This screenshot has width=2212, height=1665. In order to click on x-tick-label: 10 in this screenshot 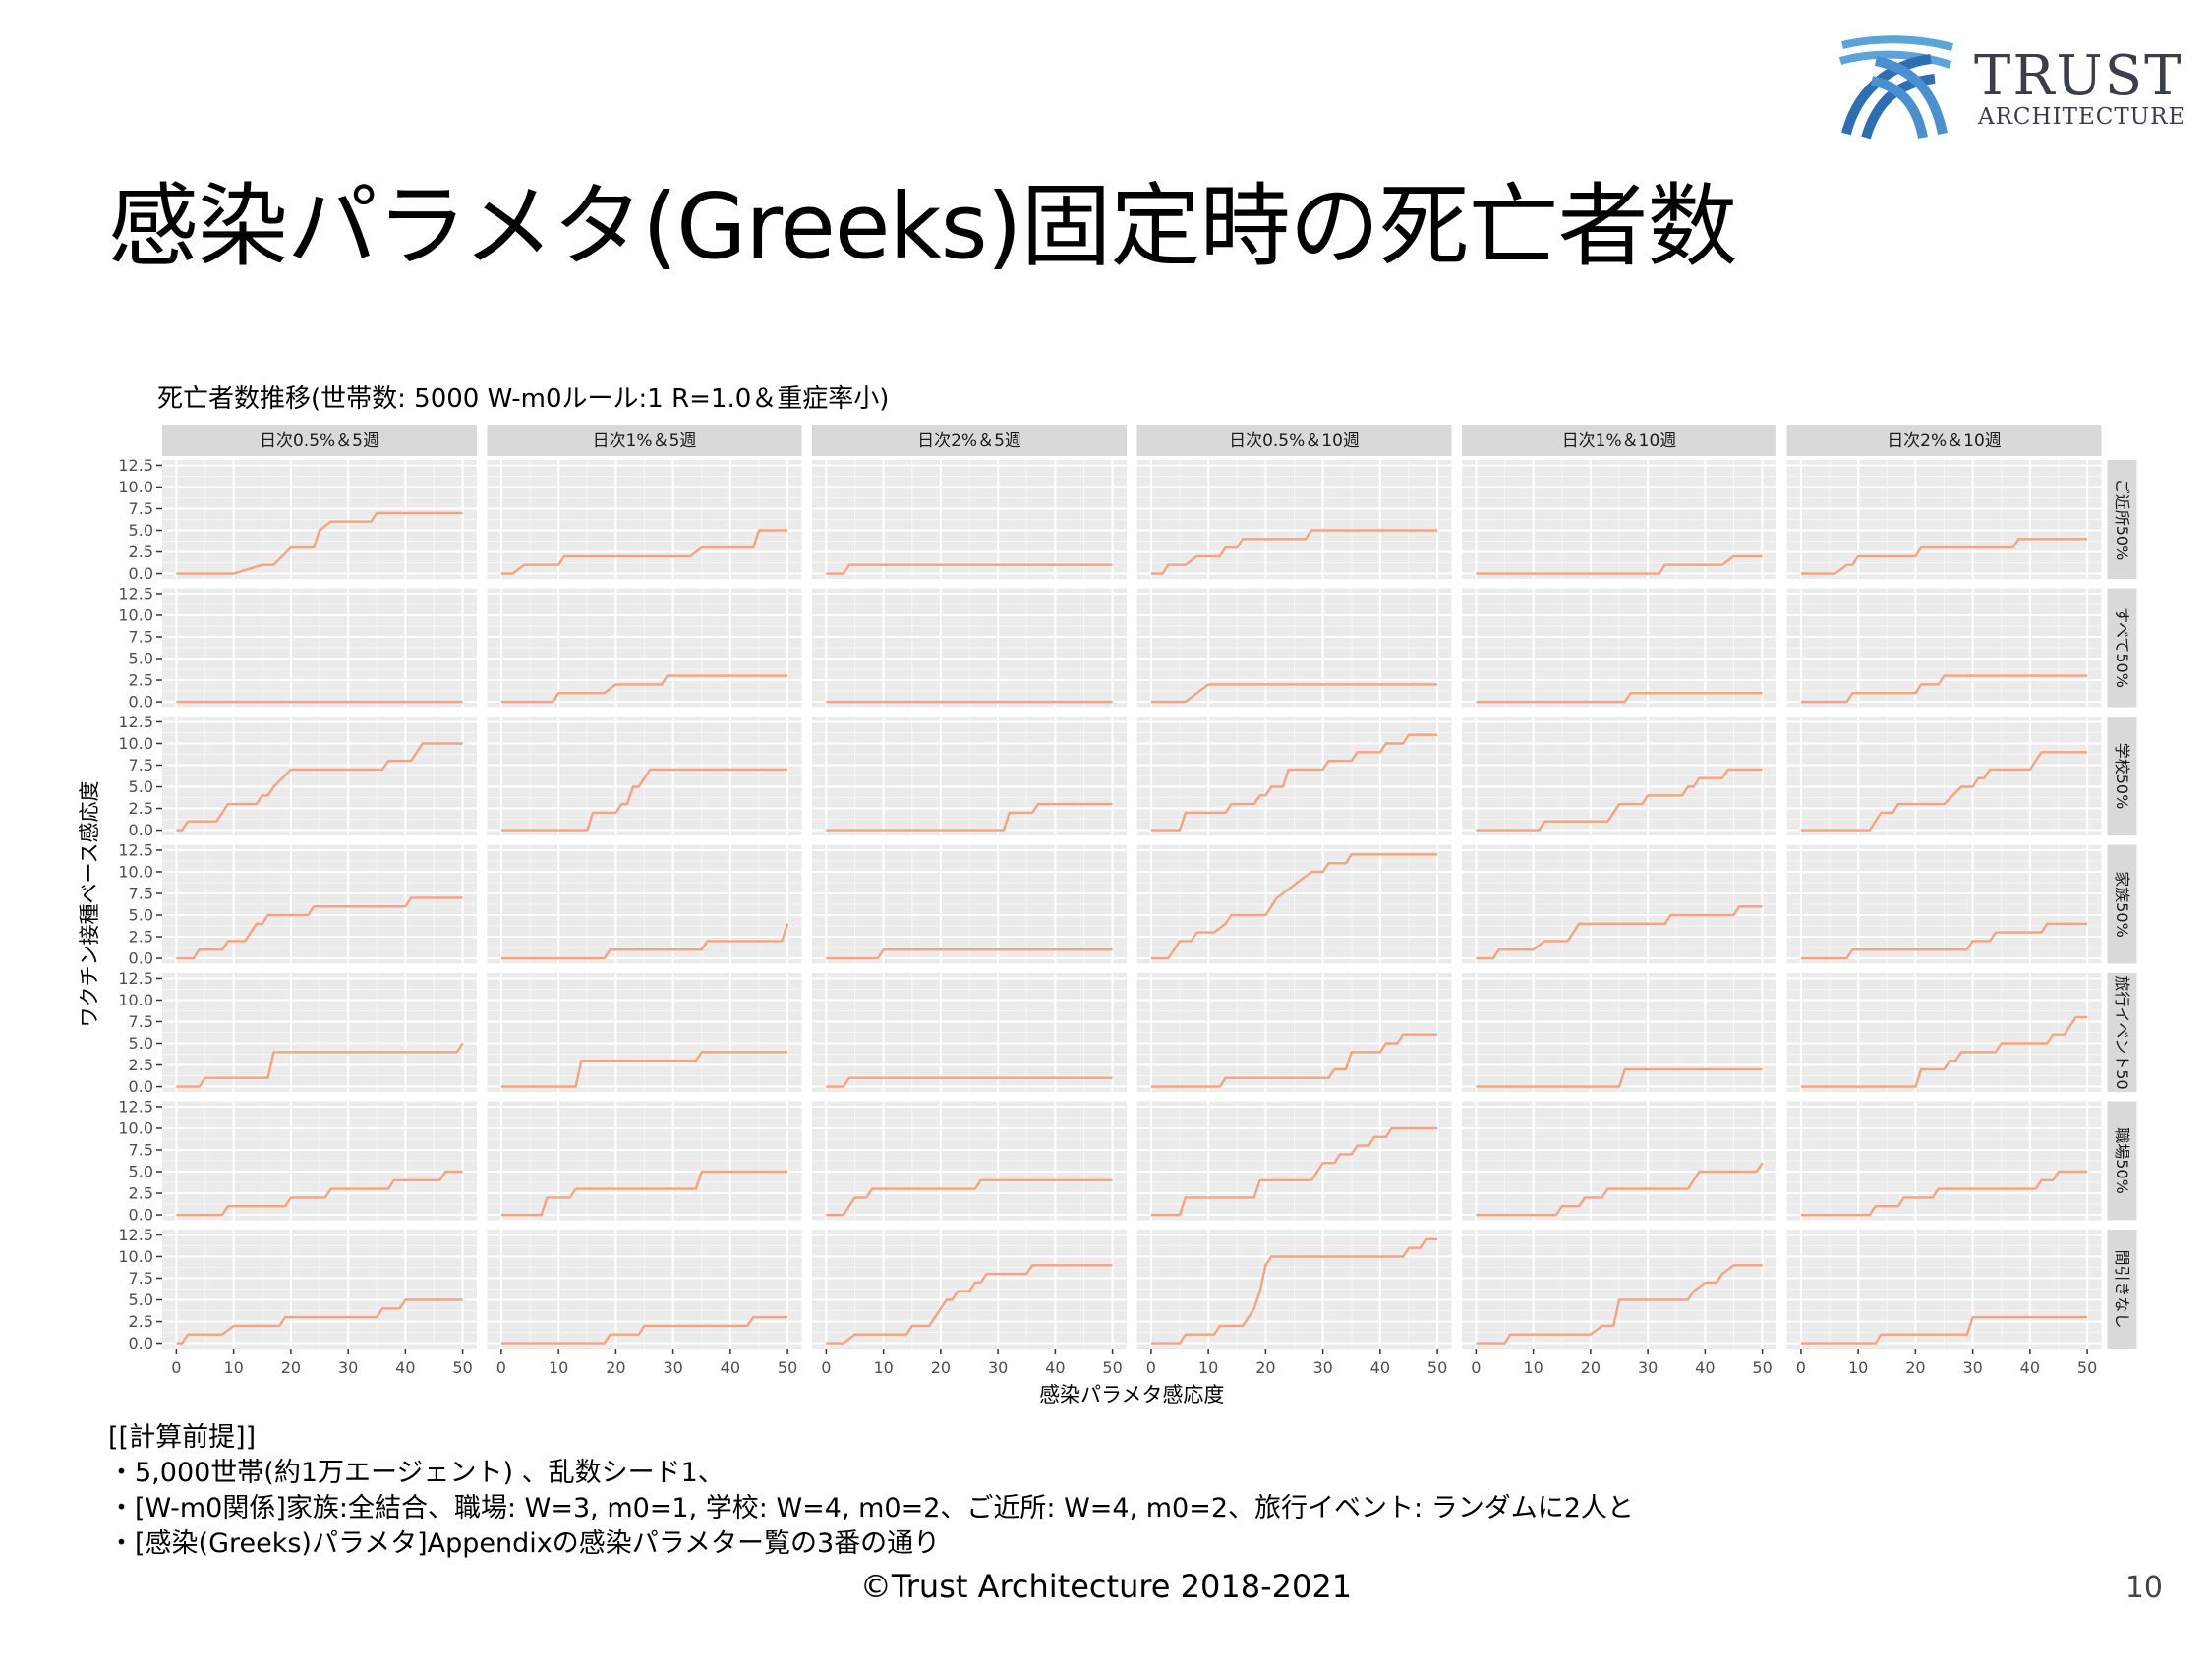, I will do `click(1208, 1367)`.